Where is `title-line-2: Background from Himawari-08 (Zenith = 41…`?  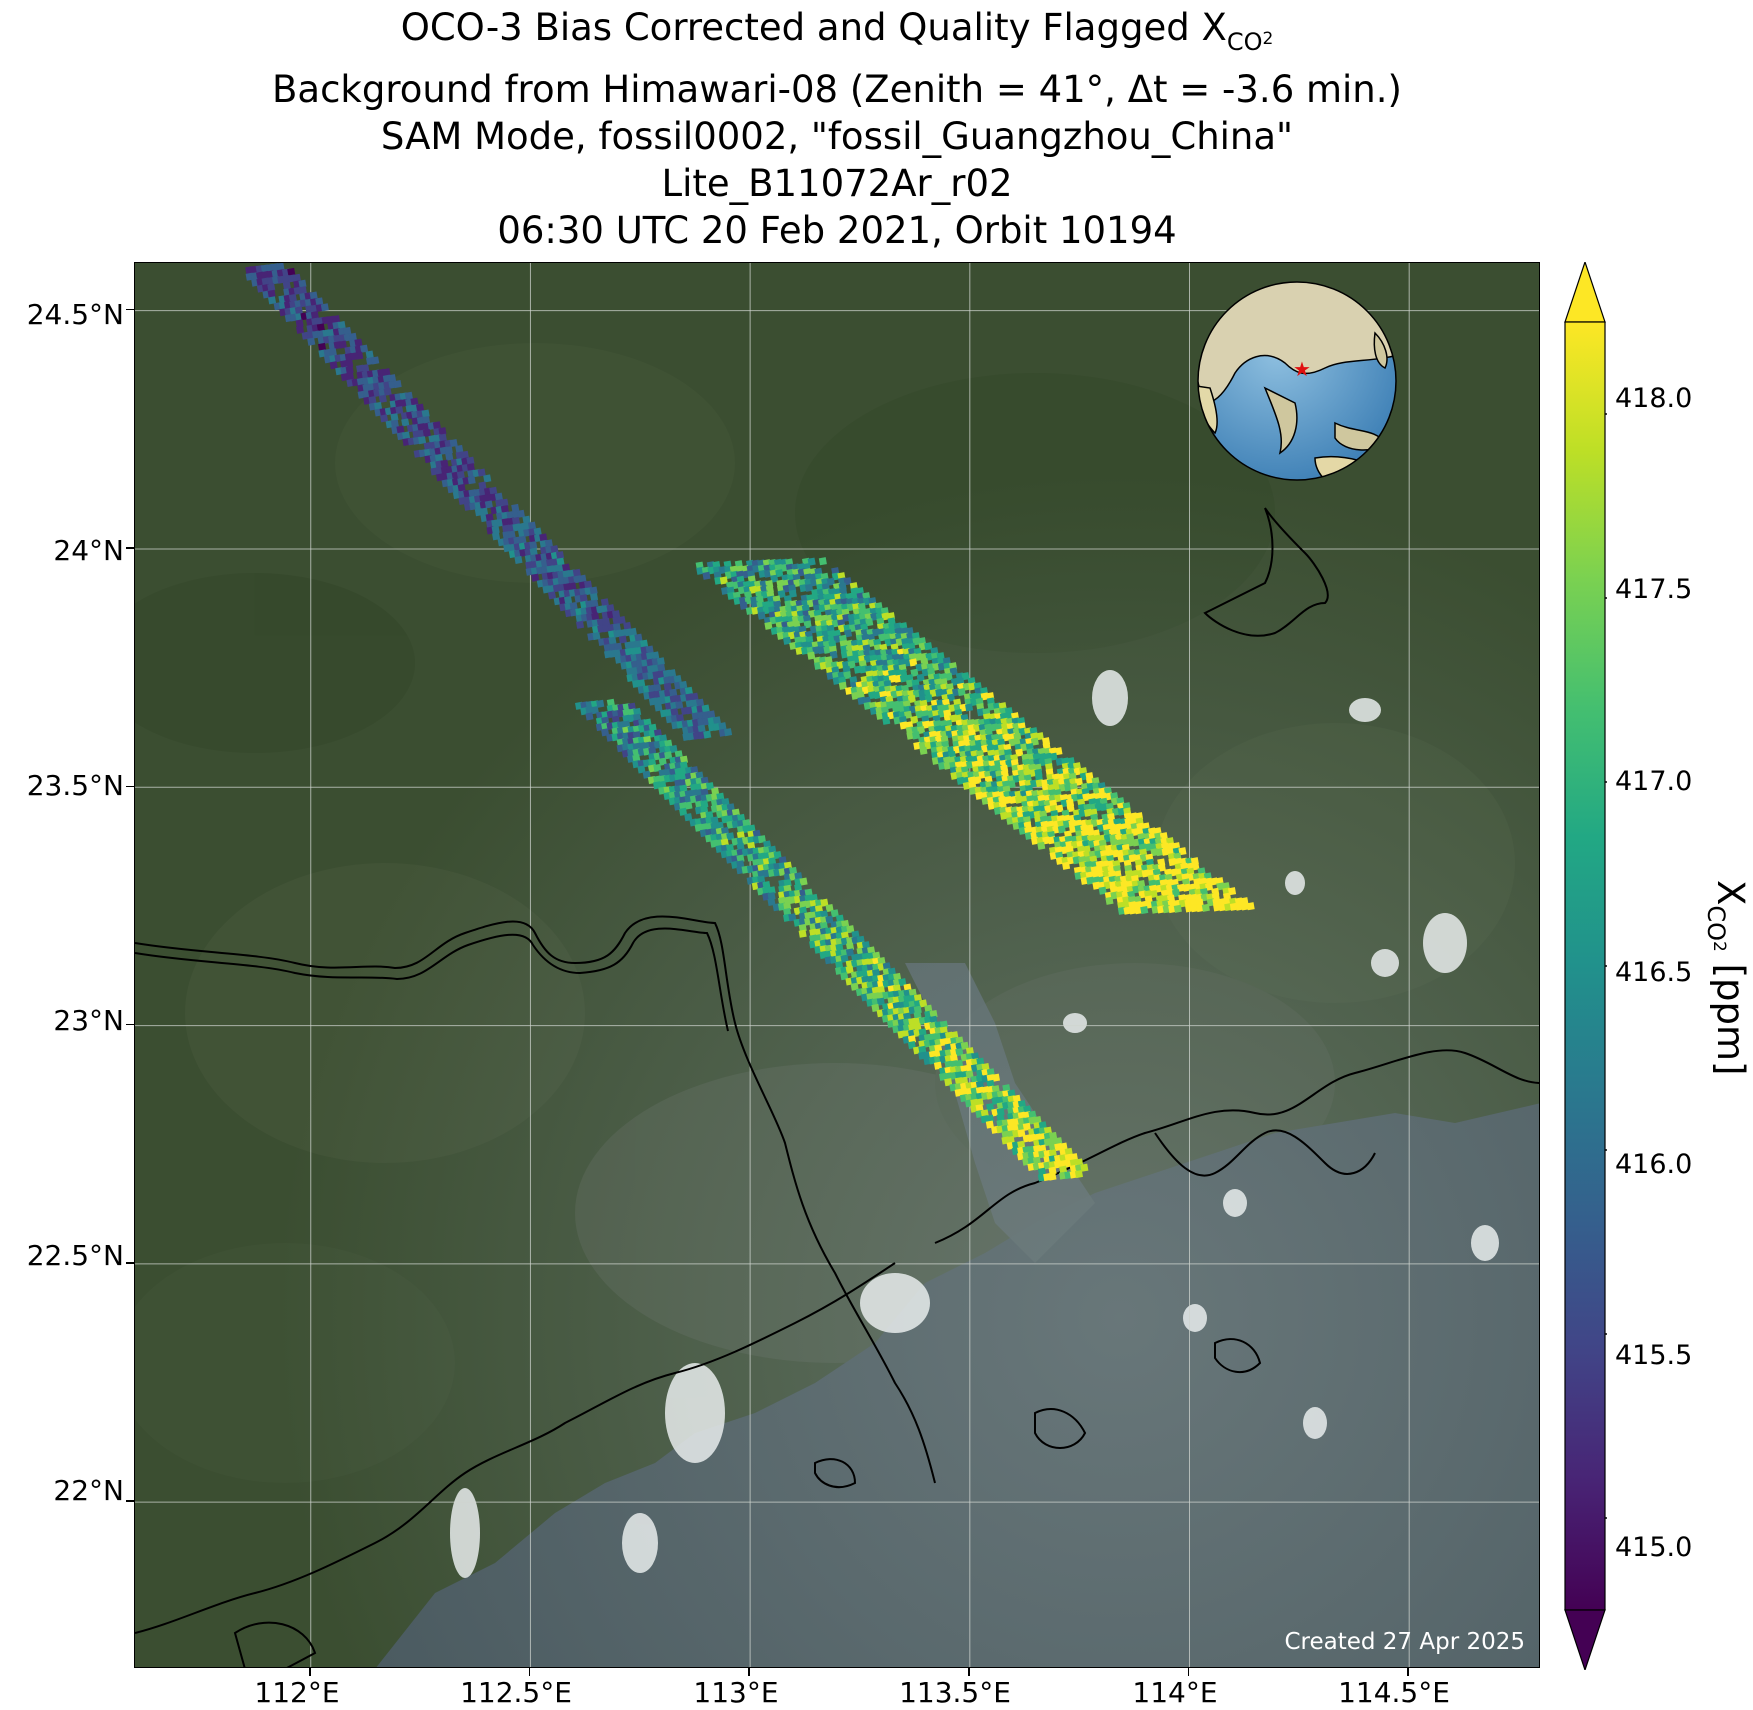 title-line-2: Background from Himawari-08 (Zenith = 41… is located at coordinates (837, 89).